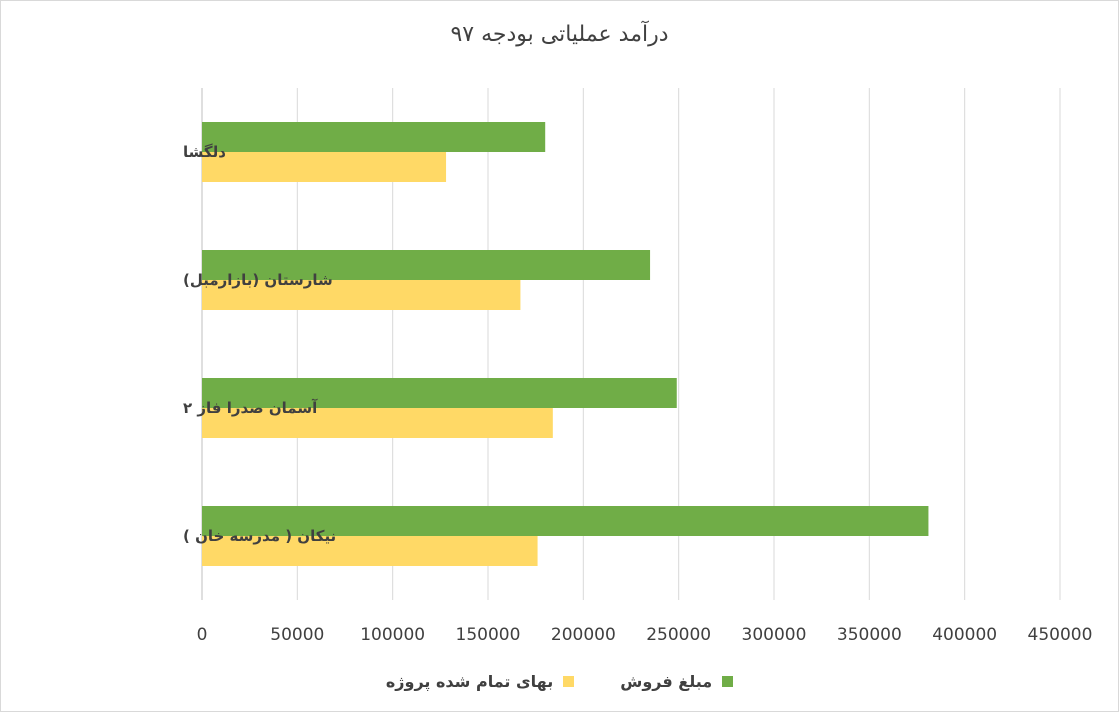 The width and height of the screenshot is (1119, 712). I want to click on category-label: دلگشا, so click(204, 152).